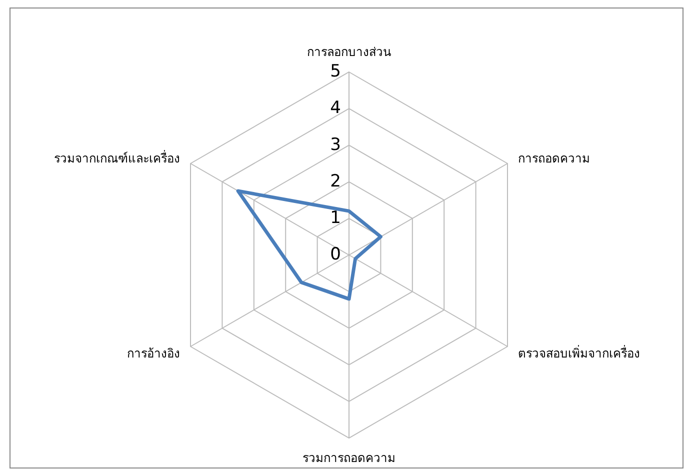 Image resolution: width=686 pixels, height=473 pixels. What do you see at coordinates (579, 352) in the screenshot?
I see `spoke-label: ตรวจสอบเพิ่มจากเครื่อง` at bounding box center [579, 352].